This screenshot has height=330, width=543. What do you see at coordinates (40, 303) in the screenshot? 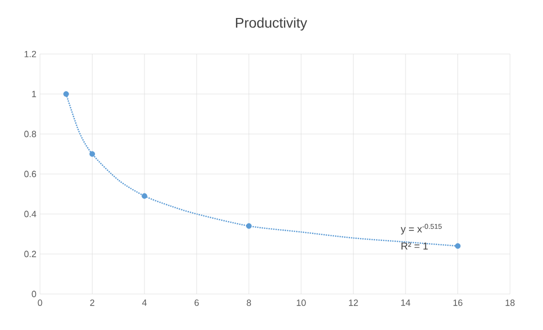
I see `x-tick-label: 0` at bounding box center [40, 303].